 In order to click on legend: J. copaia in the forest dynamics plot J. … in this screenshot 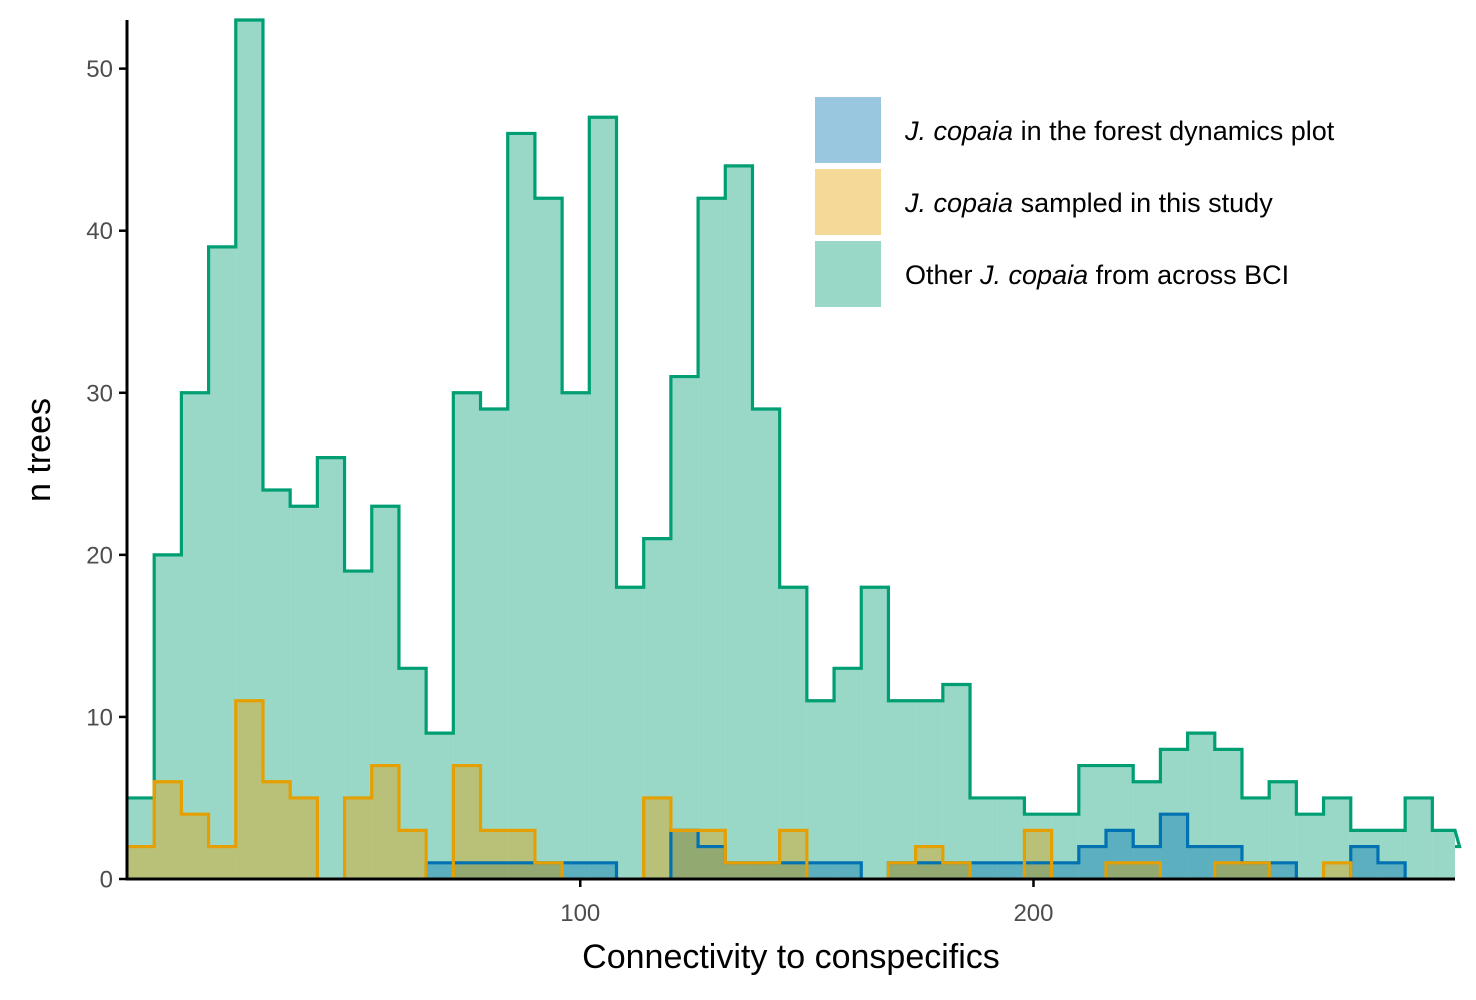, I will do `click(1075, 202)`.